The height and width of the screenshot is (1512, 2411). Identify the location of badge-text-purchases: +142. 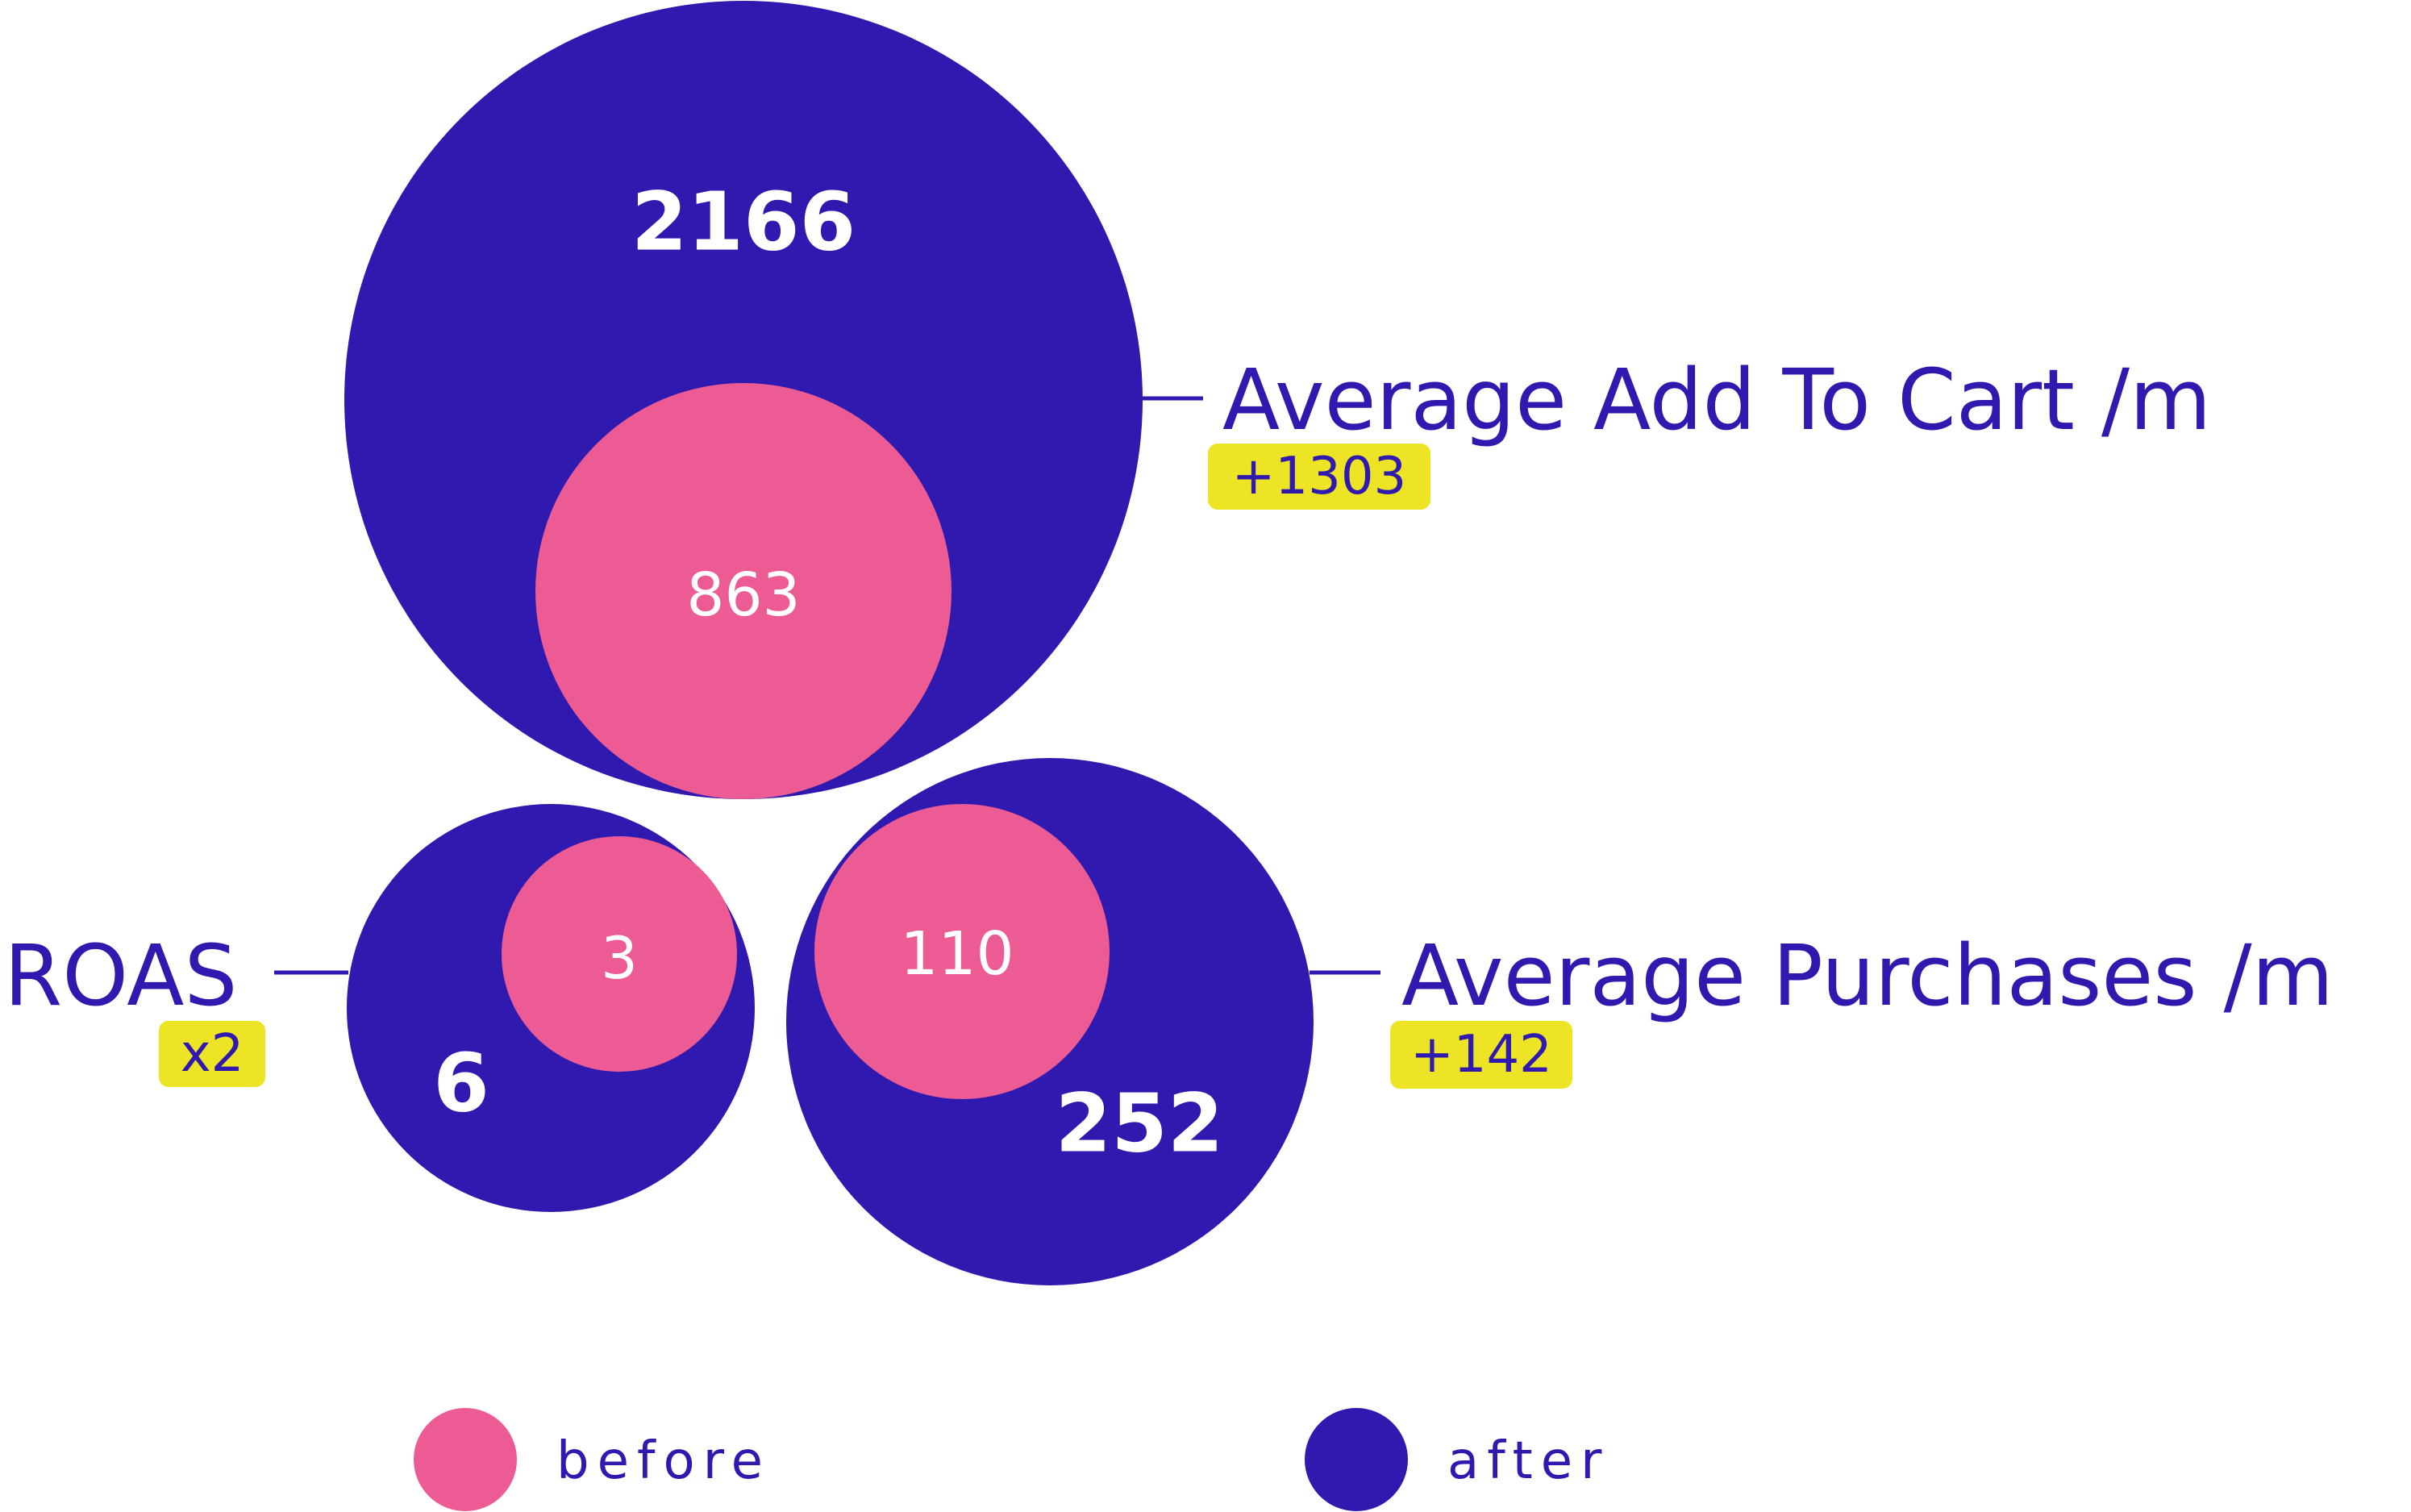
(1481, 1055).